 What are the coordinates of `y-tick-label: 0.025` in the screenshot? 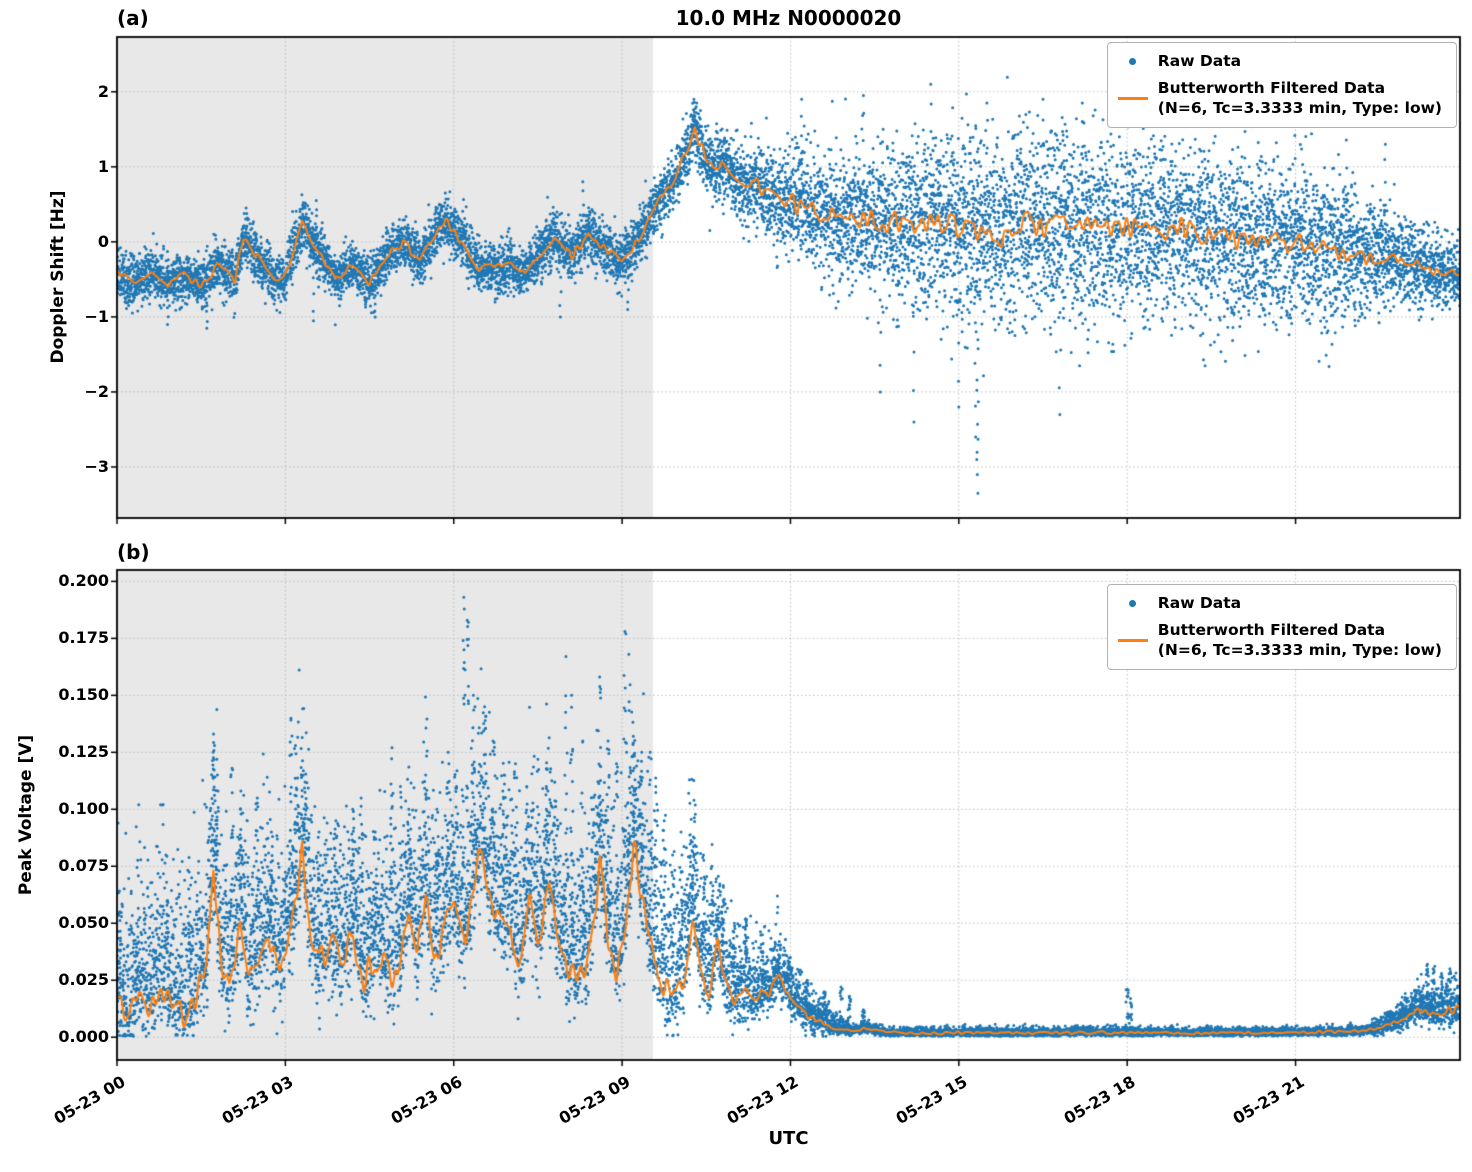 It's located at (83, 980).